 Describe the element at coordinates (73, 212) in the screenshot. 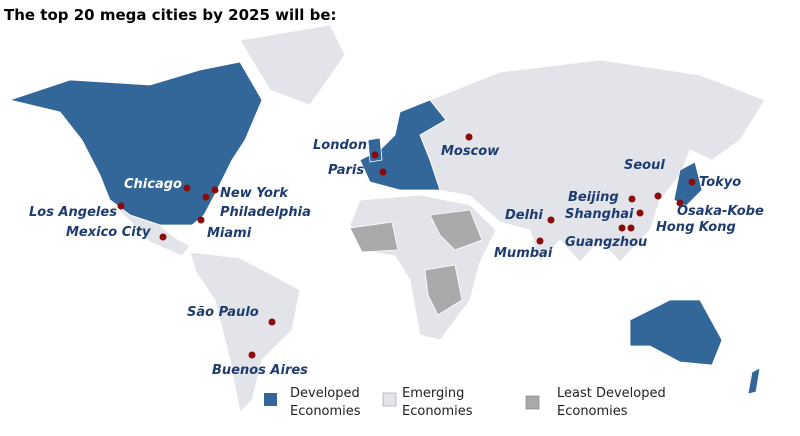

I see `city-label: Los Angeles` at that location.